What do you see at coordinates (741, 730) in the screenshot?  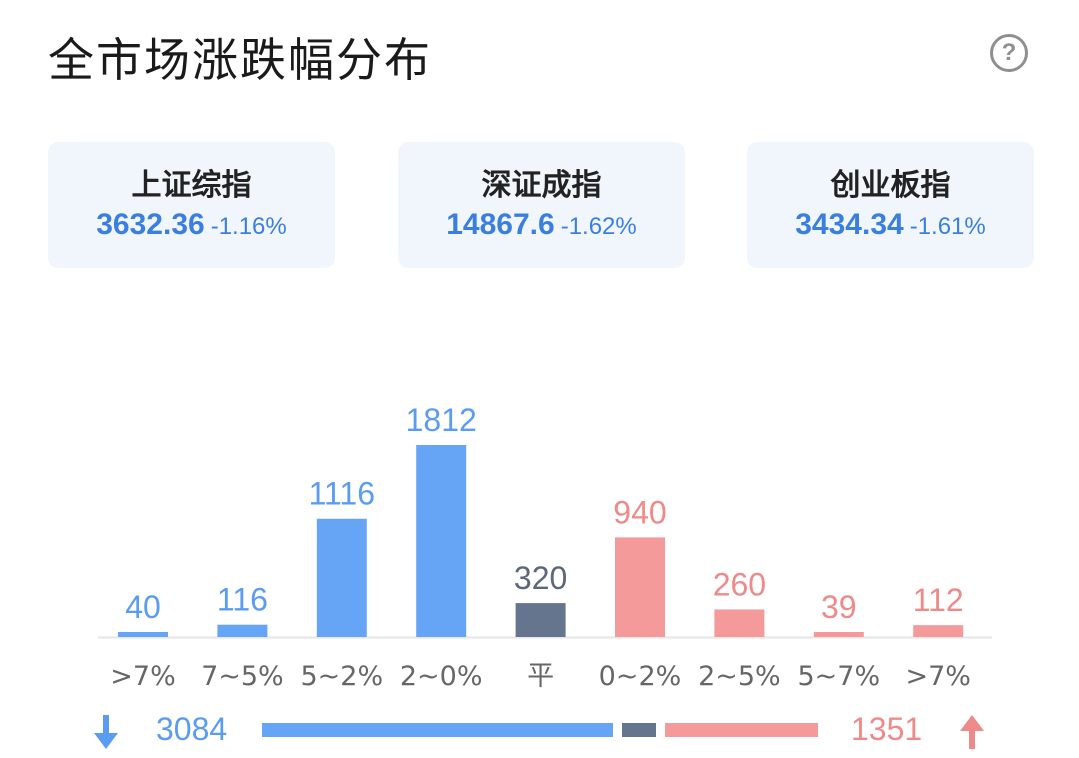 I see `up-ratio-bar` at bounding box center [741, 730].